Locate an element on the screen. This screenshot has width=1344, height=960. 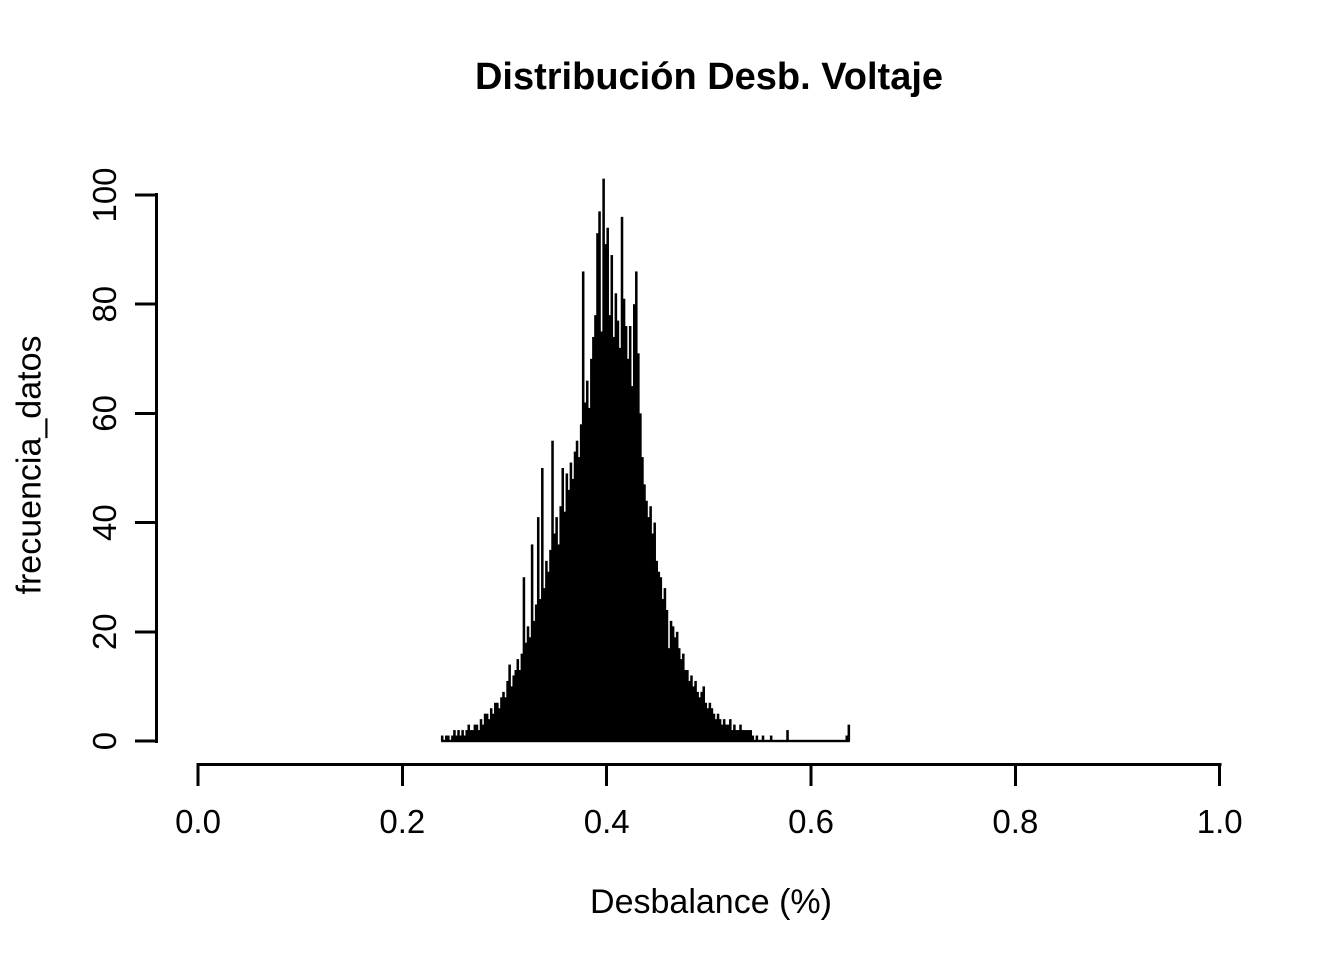
y-tick-label: 20 is located at coordinates (104, 631).